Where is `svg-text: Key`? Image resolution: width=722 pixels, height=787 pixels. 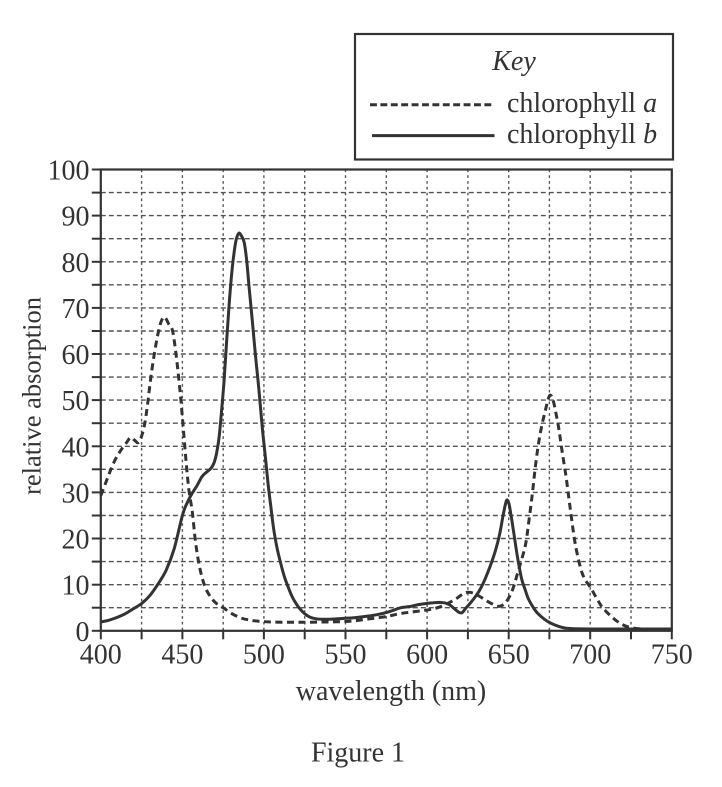
svg-text: Key is located at coordinates (513, 61).